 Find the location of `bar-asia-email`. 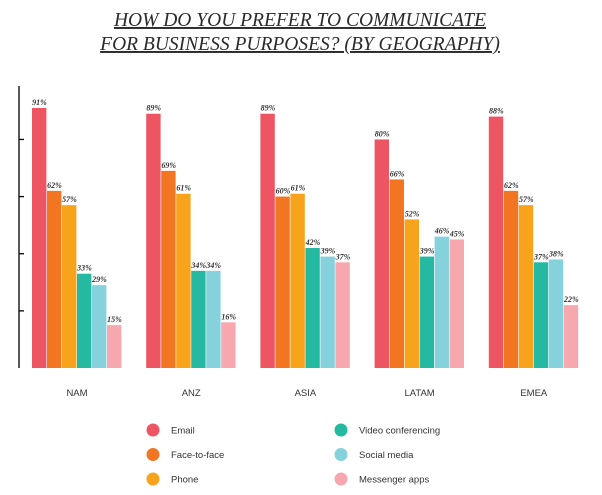

bar-asia-email is located at coordinates (267, 241).